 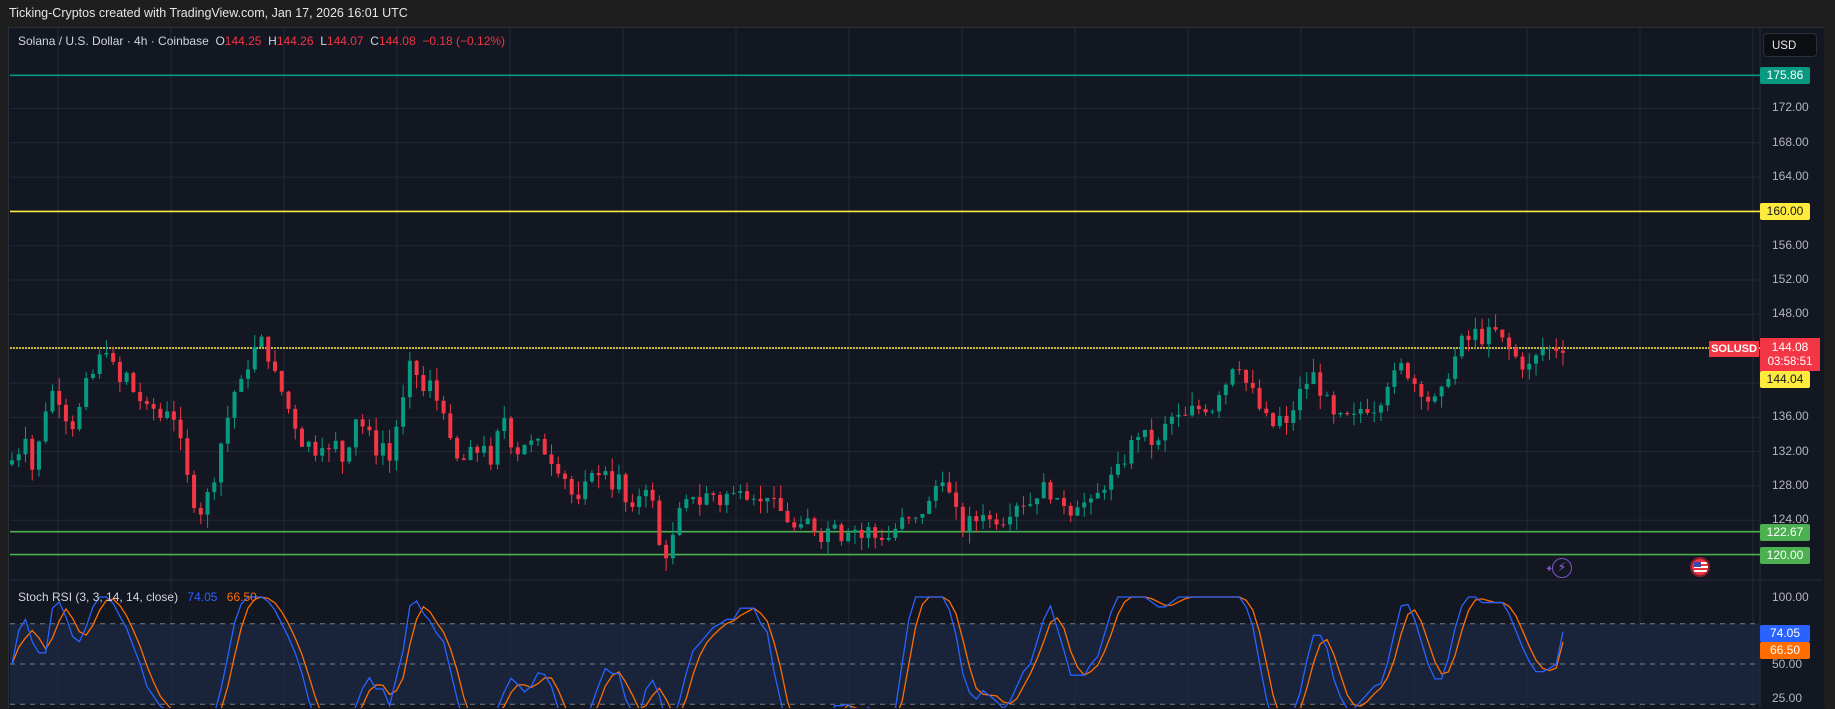 What do you see at coordinates (345, 41) in the screenshot?
I see `low-value: 144.07` at bounding box center [345, 41].